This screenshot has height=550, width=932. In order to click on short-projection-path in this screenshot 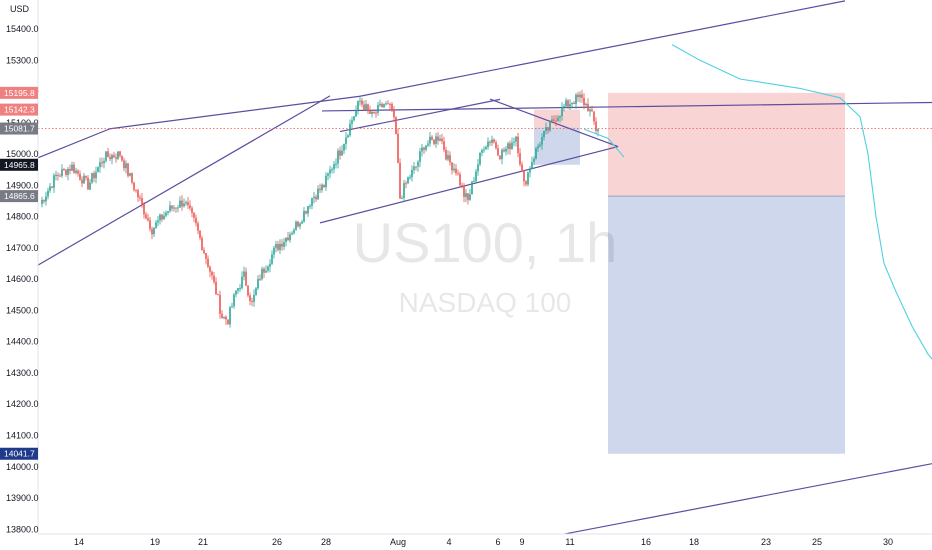, I will do `click(604, 143)`.